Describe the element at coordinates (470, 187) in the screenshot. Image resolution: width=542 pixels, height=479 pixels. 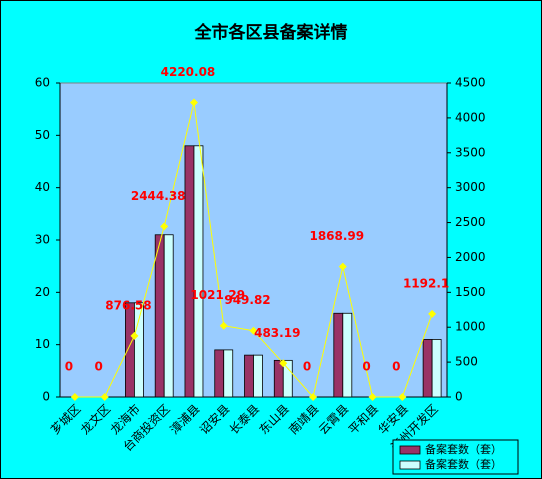
I see `y2-tick-label: 3000` at that location.